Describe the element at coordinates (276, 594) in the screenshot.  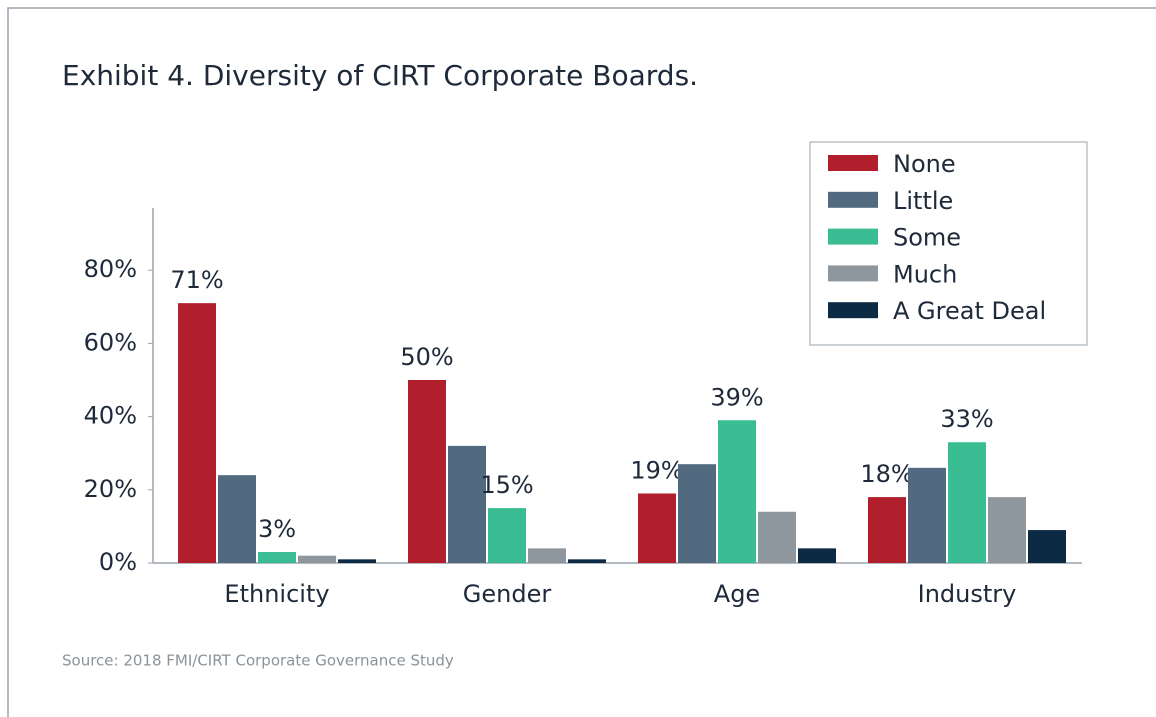
I see `x-tick-label: Ethnicity` at that location.